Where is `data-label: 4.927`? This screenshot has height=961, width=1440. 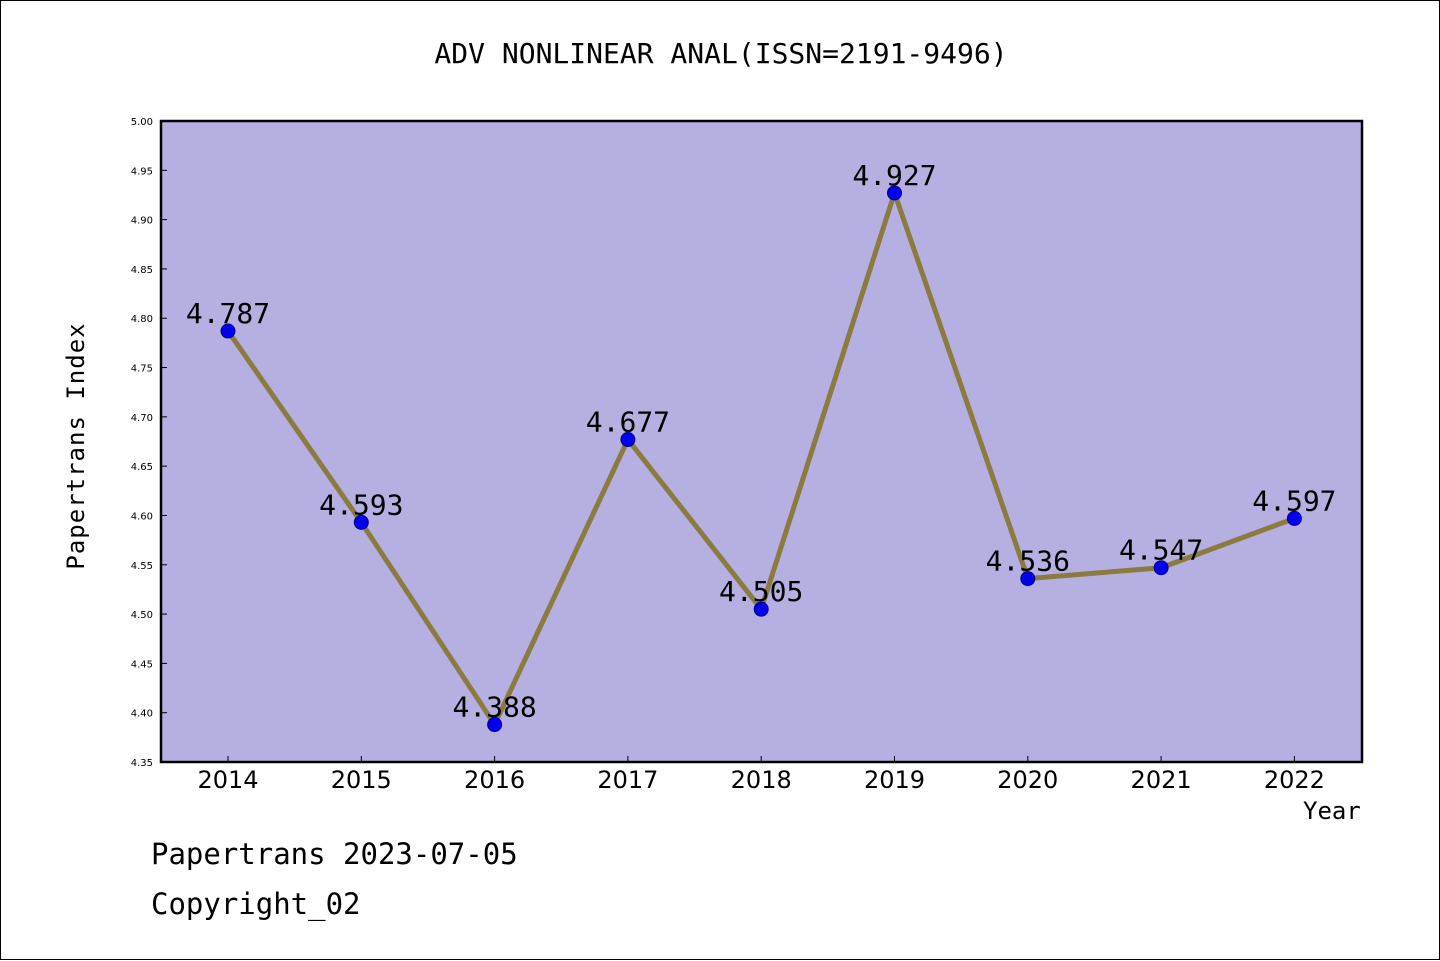 data-label: 4.927 is located at coordinates (894, 175).